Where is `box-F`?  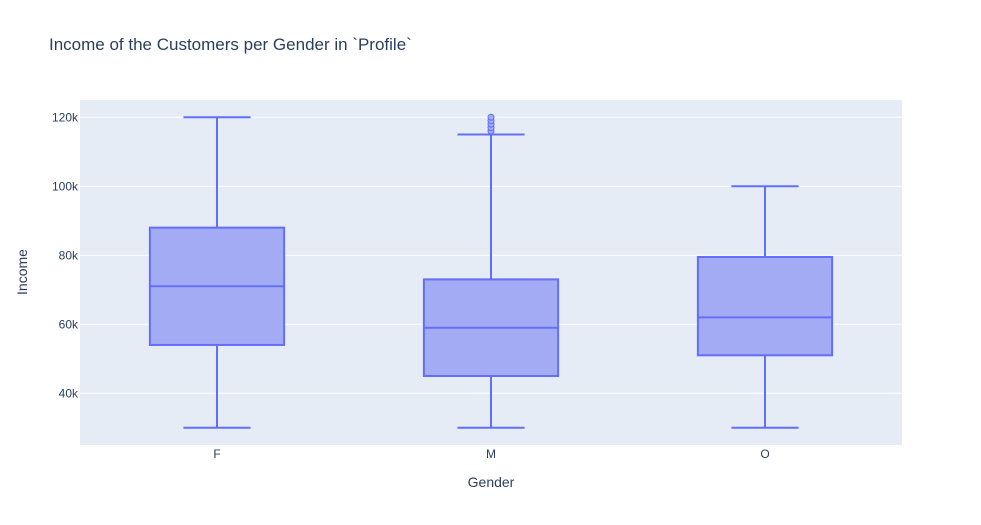
box-F is located at coordinates (217, 272).